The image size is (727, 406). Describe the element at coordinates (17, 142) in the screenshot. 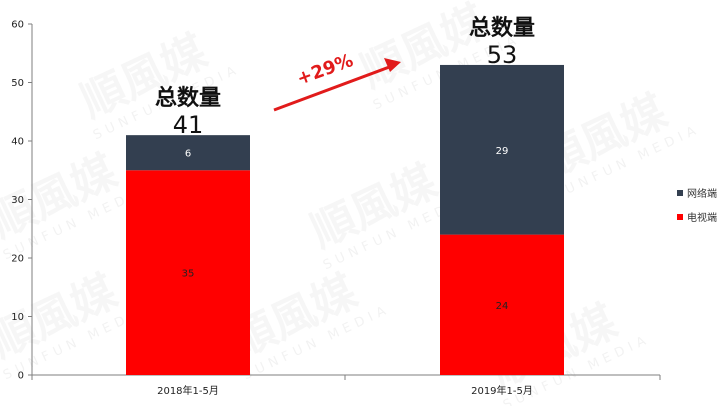

I see `y-tick-label: 40` at that location.